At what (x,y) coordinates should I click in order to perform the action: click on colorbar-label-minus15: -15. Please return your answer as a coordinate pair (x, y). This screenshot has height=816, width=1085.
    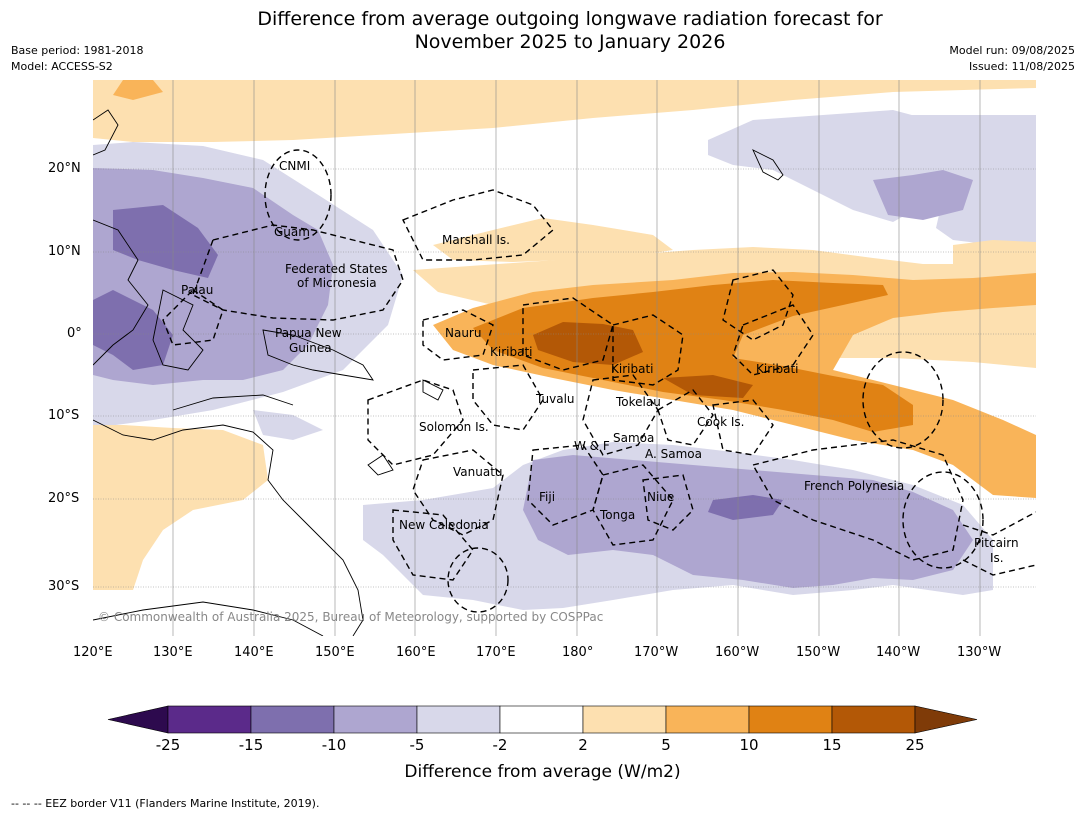
    Looking at the image, I should click on (251, 745).